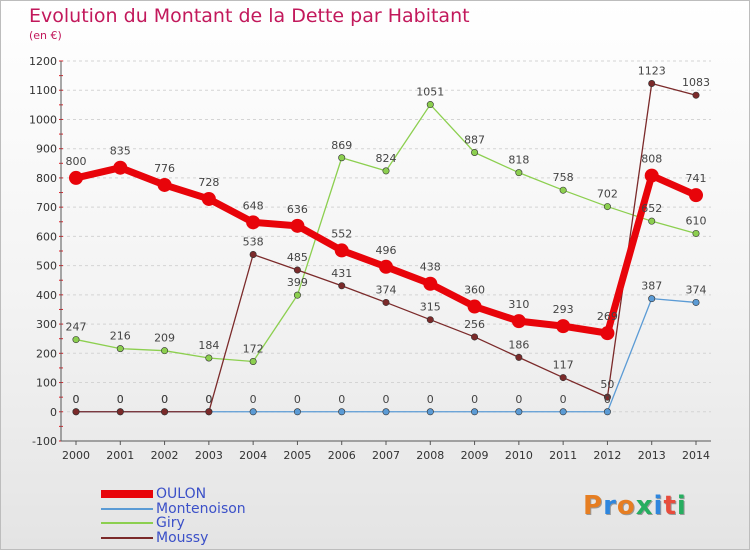  Describe the element at coordinates (253, 242) in the screenshot. I see `data-label-moussy: 538` at that location.